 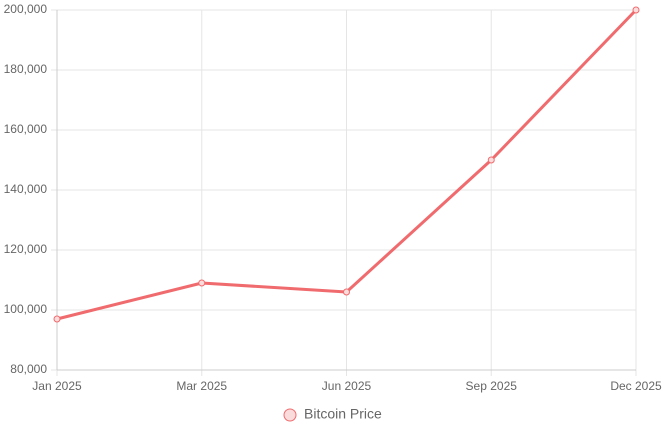 I want to click on y-tick-label: 200,000, so click(x=26, y=9).